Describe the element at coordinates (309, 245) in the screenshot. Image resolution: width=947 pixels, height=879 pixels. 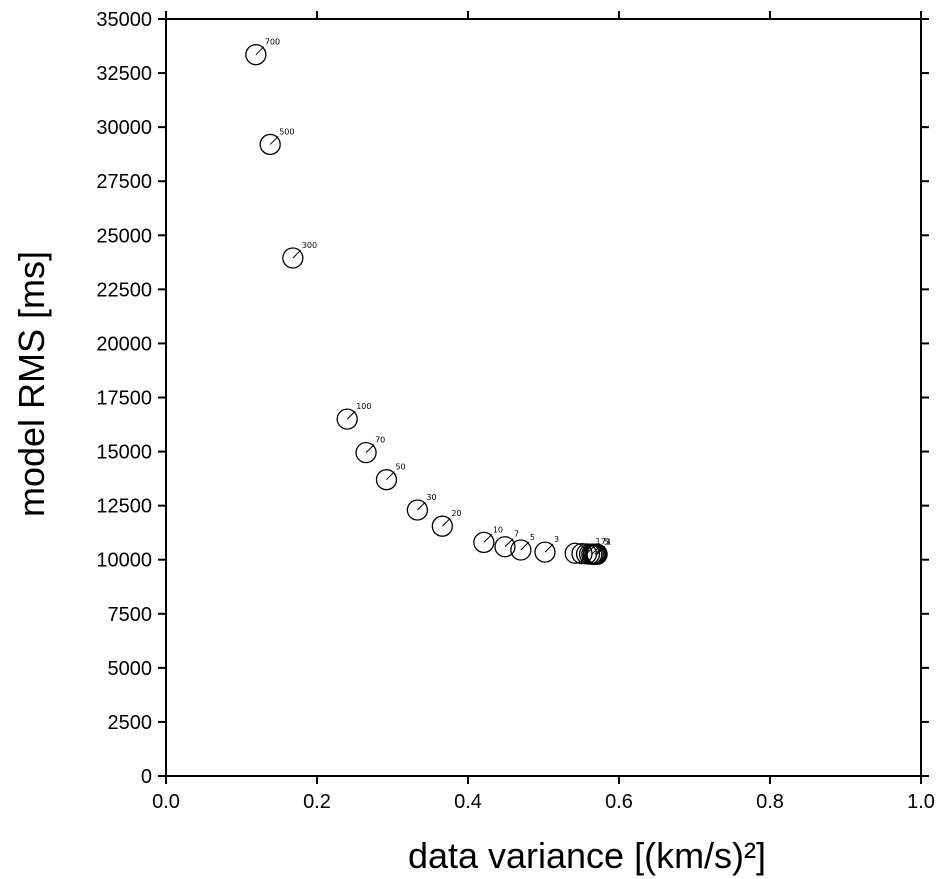
I see `point-label: 300` at that location.